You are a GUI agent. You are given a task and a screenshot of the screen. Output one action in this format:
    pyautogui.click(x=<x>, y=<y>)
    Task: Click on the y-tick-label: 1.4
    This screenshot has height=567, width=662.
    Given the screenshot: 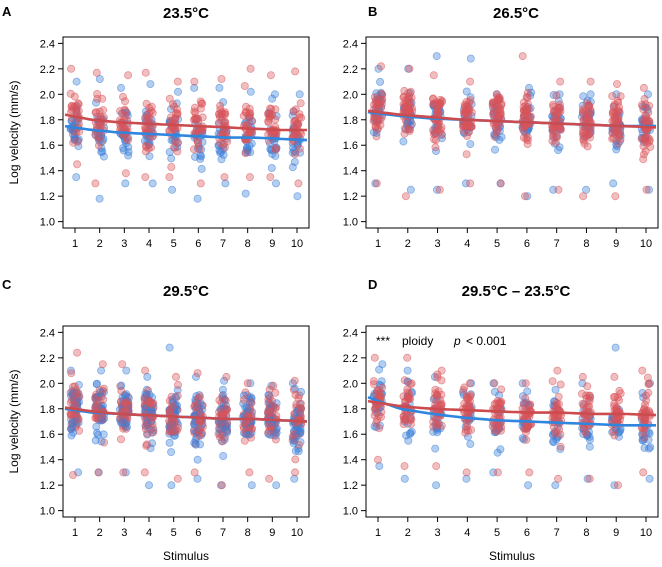 What is the action you would take?
    pyautogui.click(x=350, y=461)
    